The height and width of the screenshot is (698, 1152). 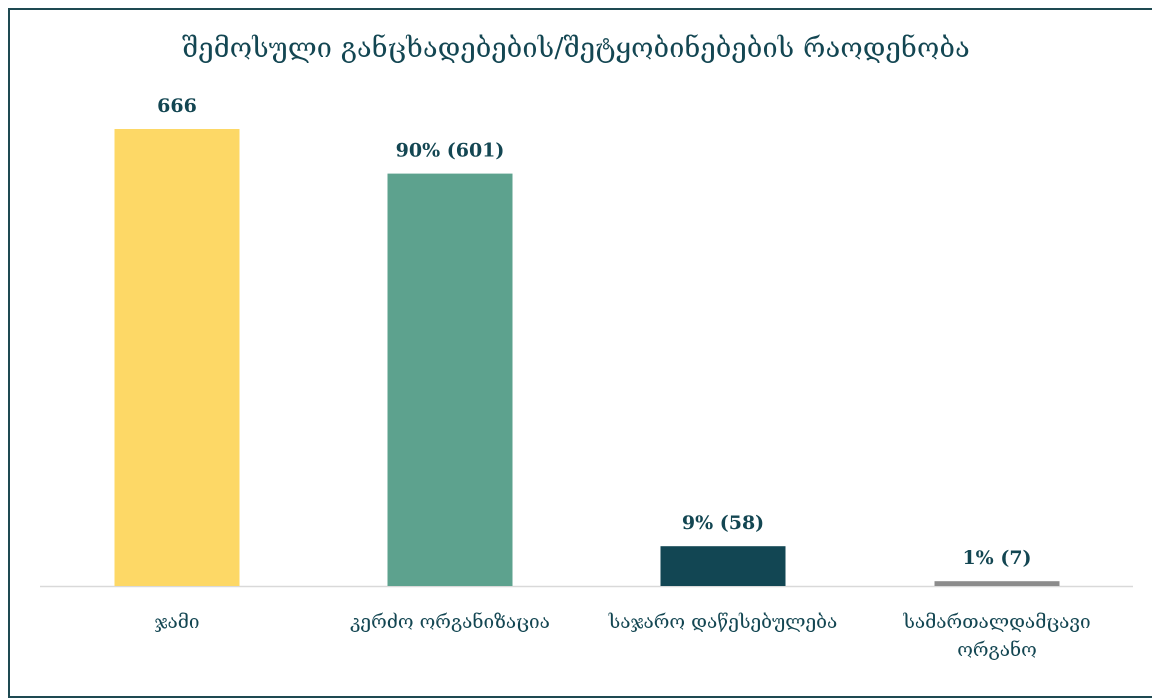 I want to click on data-label-3: 9% (58), so click(x=723, y=523).